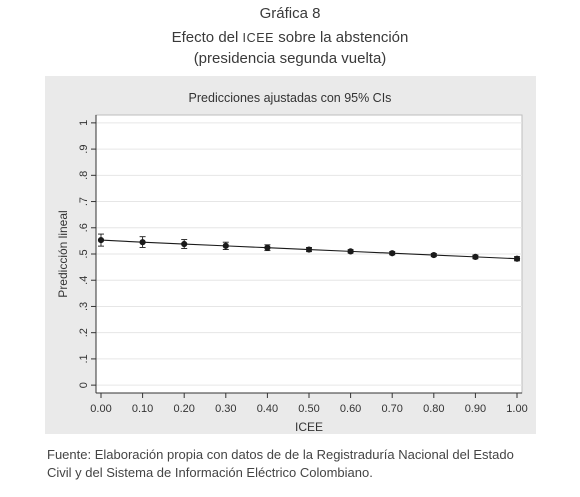 The height and width of the screenshot is (497, 580). I want to click on x-tick-label: 0.80, so click(433, 409).